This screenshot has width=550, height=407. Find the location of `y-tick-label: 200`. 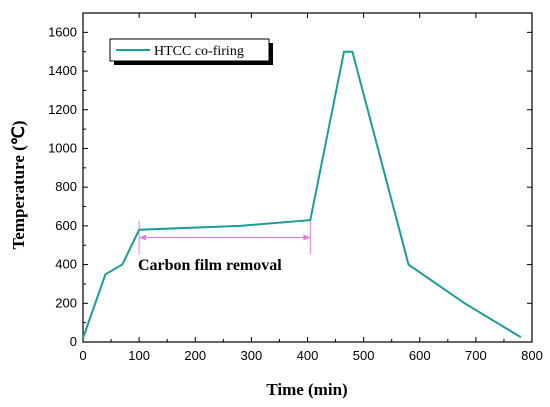

y-tick-label: 200 is located at coordinates (66, 302).